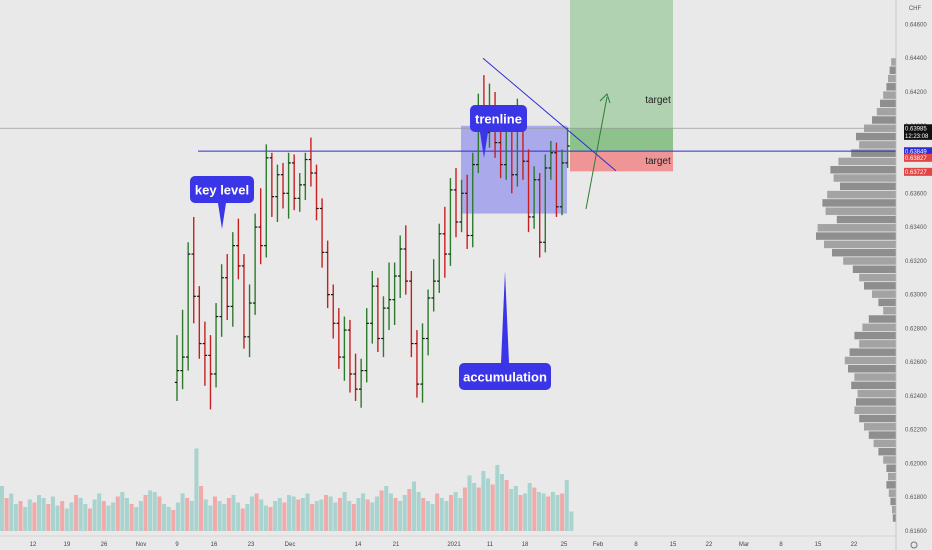 This screenshot has height=550, width=932. I want to click on annotation-callout: trenline, so click(498, 131).